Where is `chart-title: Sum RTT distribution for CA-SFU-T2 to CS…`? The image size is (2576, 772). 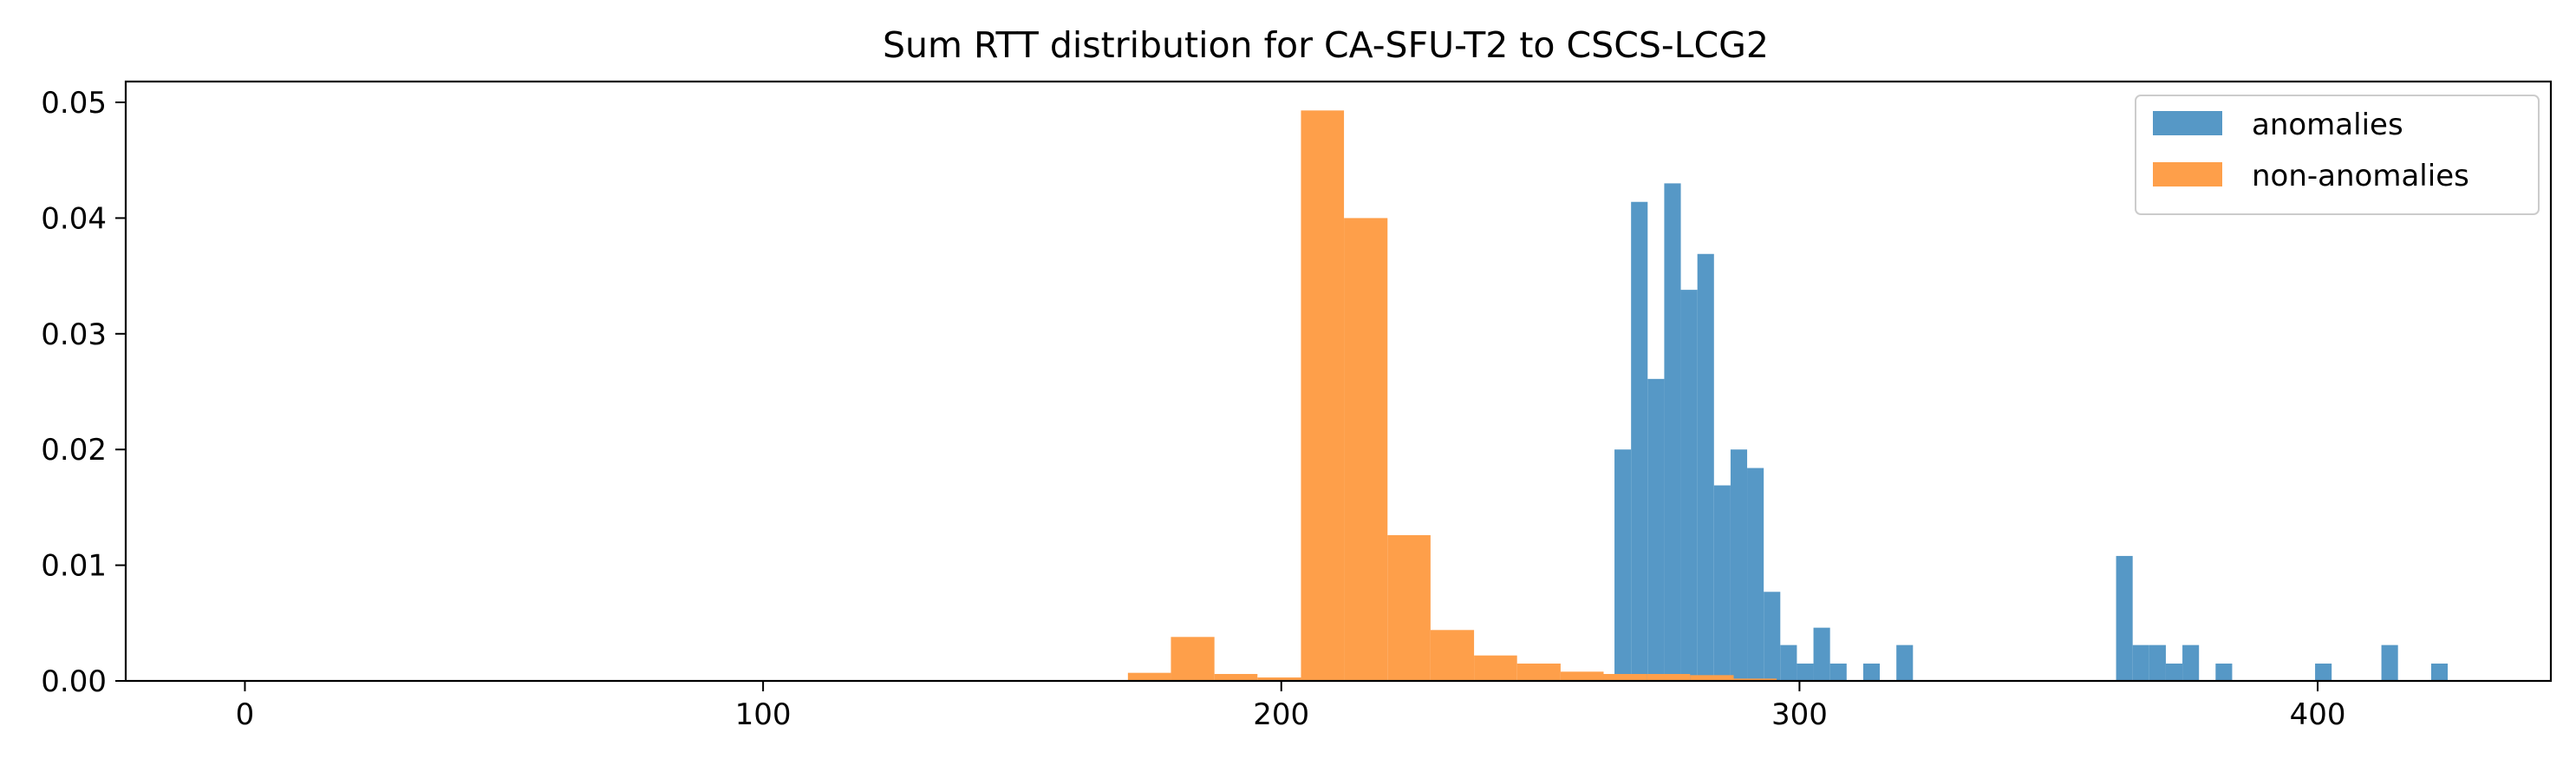 chart-title: Sum RTT distribution for CA-SFU-T2 to CS… is located at coordinates (1326, 45).